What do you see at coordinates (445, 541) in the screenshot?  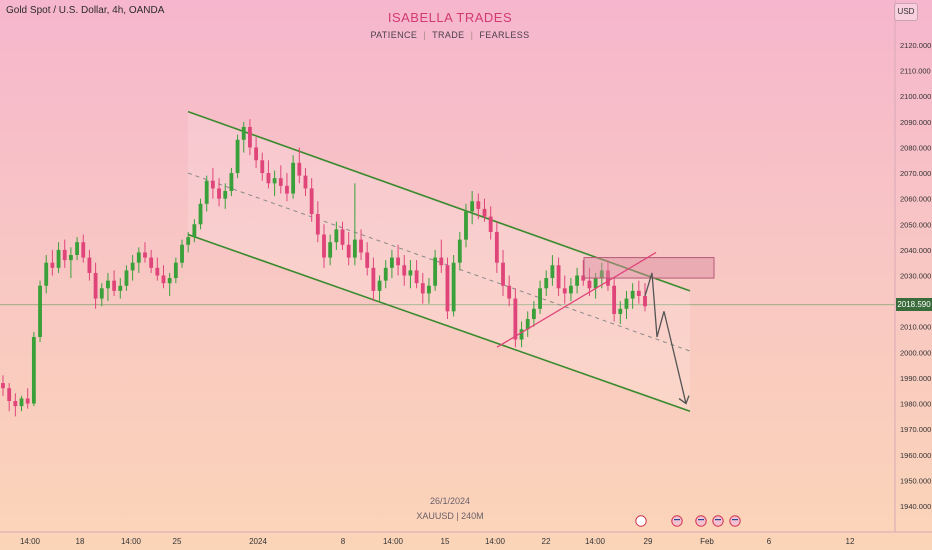 I see `x-tick-label: 15` at bounding box center [445, 541].